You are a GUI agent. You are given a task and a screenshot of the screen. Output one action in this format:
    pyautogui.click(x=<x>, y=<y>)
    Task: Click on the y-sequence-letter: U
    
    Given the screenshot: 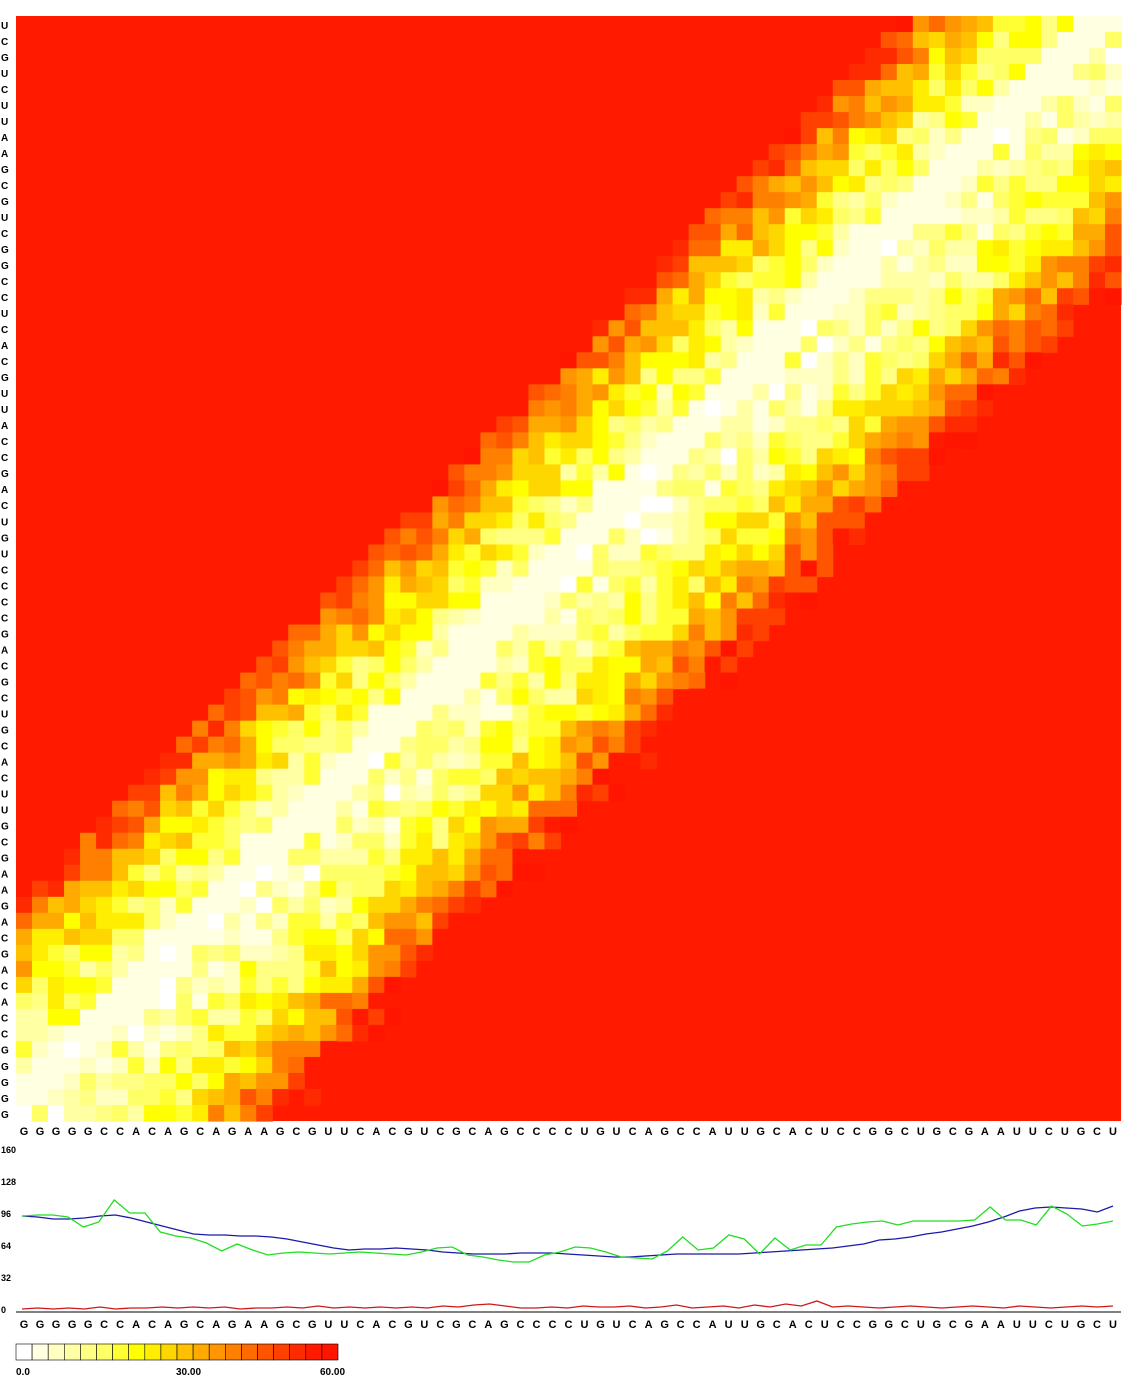 What is the action you would take?
    pyautogui.click(x=4, y=218)
    